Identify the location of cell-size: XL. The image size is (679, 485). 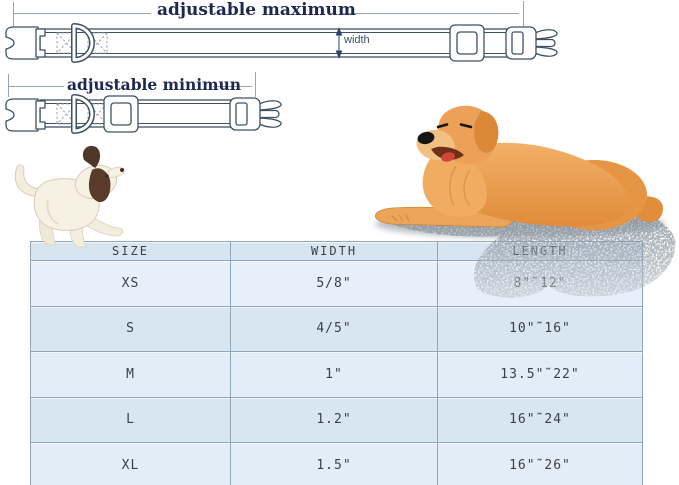
(130, 463).